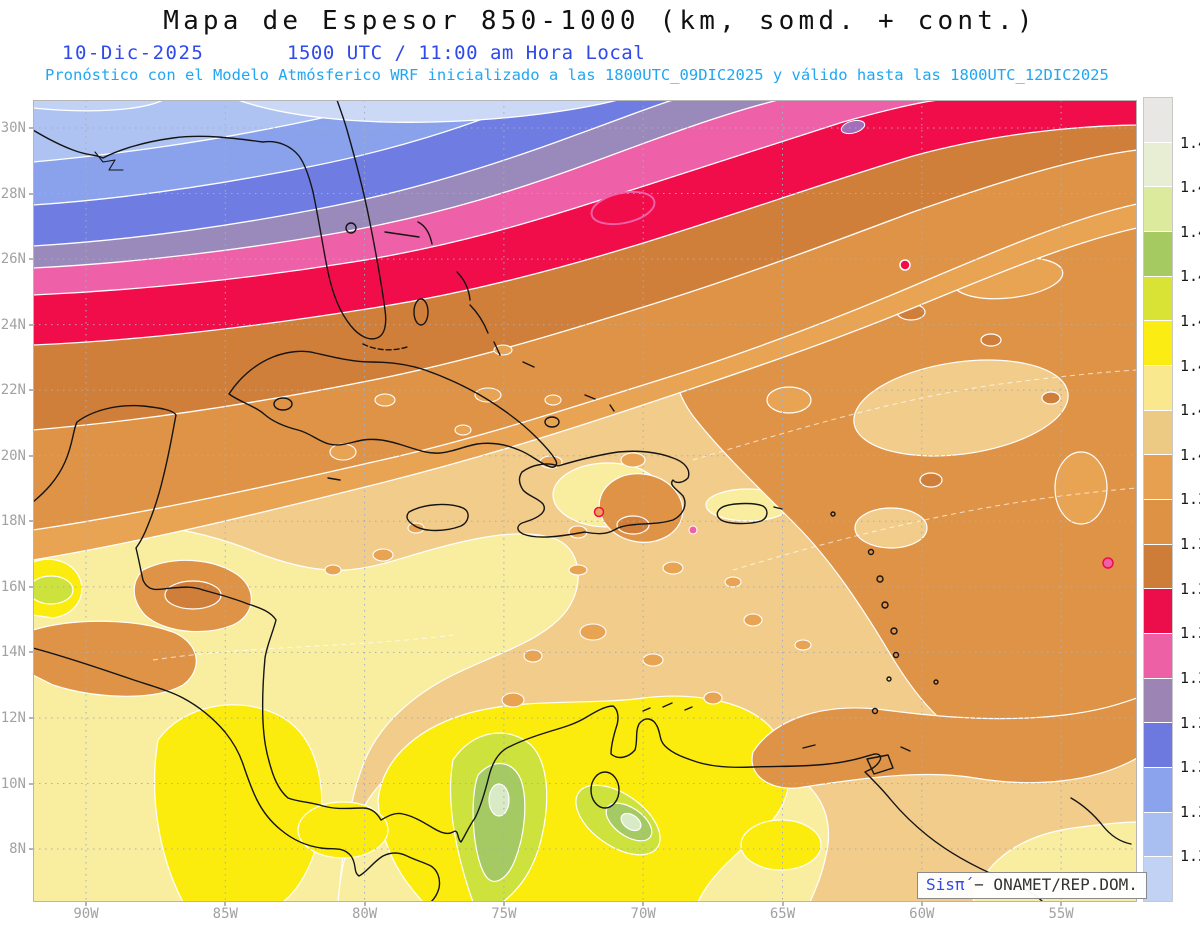 This screenshot has width=1200, height=927. Describe the element at coordinates (1061, 914) in the screenshot. I see `lon-label-55W: 55W` at that location.